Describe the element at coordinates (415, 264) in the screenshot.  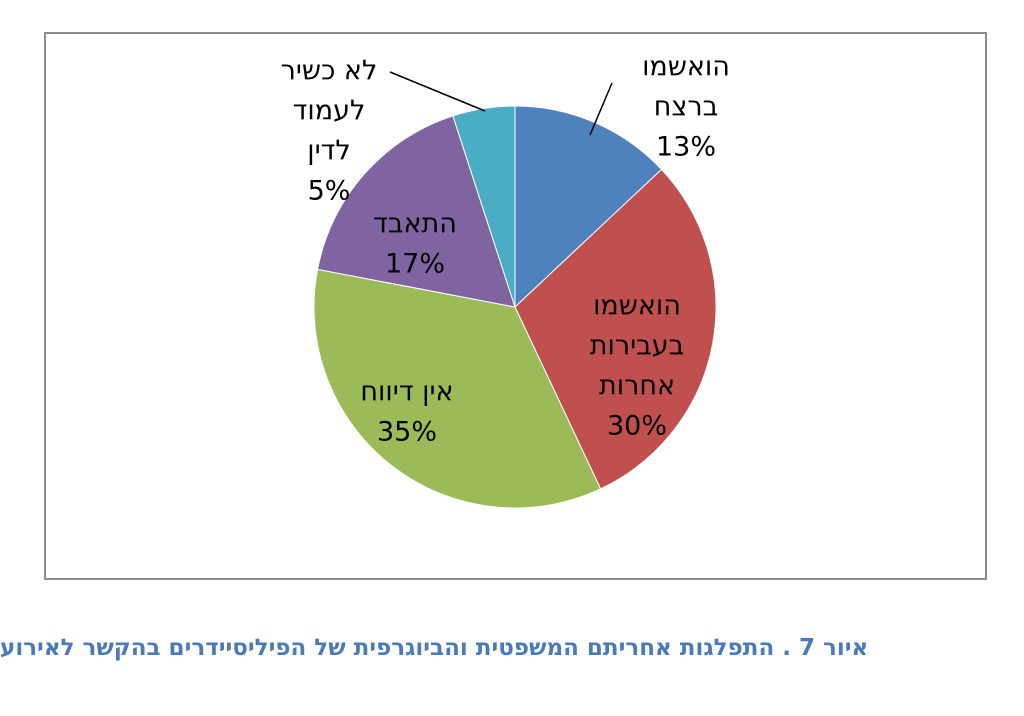
I see `slice-percent-label: 17%` at that location.